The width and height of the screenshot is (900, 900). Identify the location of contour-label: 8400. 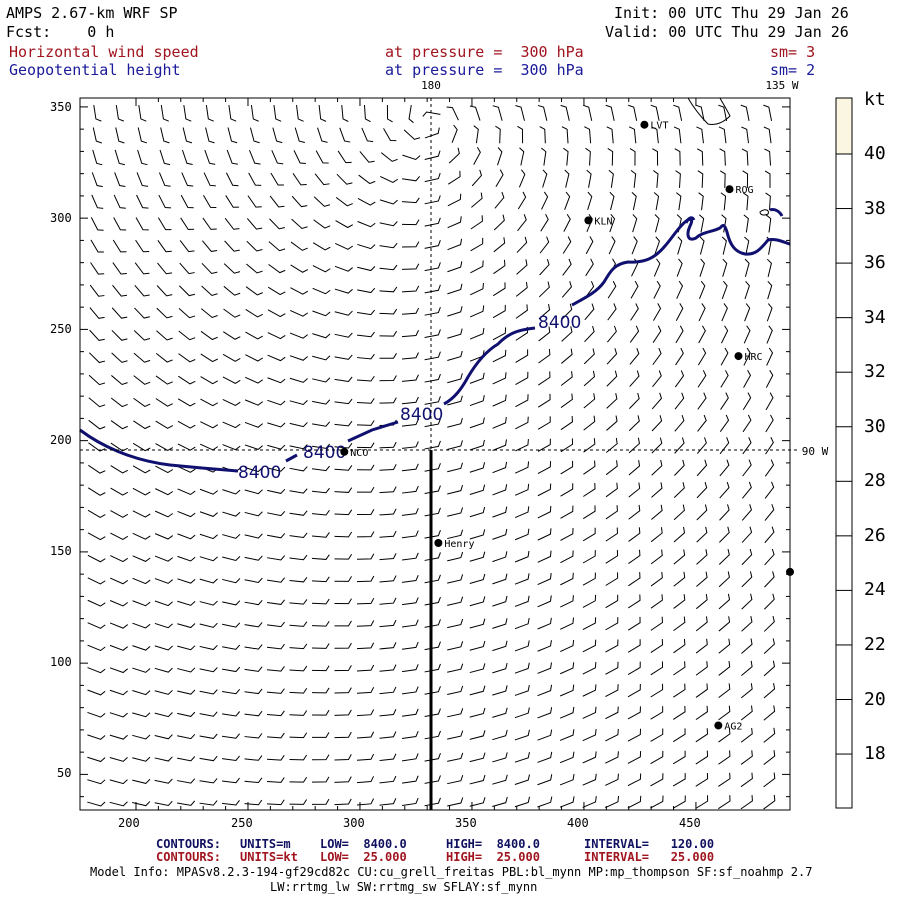
(421, 415).